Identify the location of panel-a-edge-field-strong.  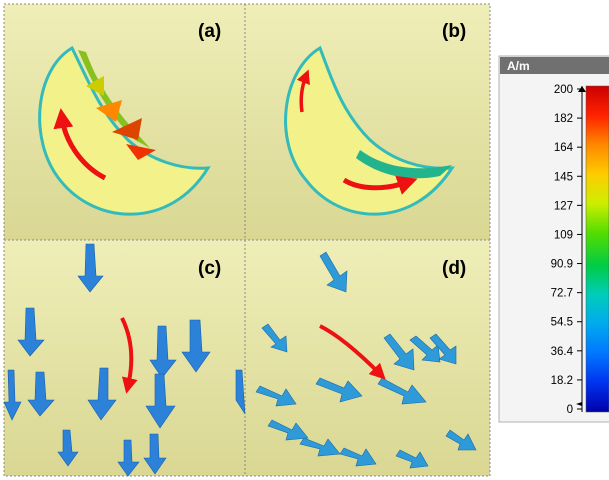
(114, 99).